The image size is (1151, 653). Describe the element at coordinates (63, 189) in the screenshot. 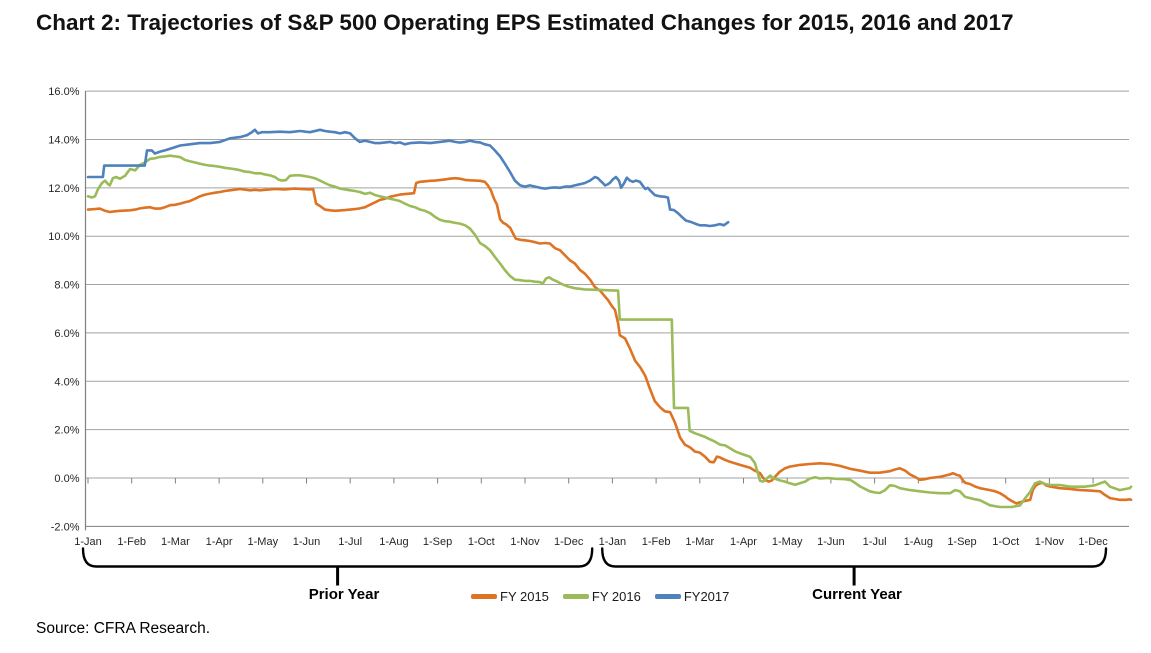

I see `y-tick-label: 12.0%` at that location.